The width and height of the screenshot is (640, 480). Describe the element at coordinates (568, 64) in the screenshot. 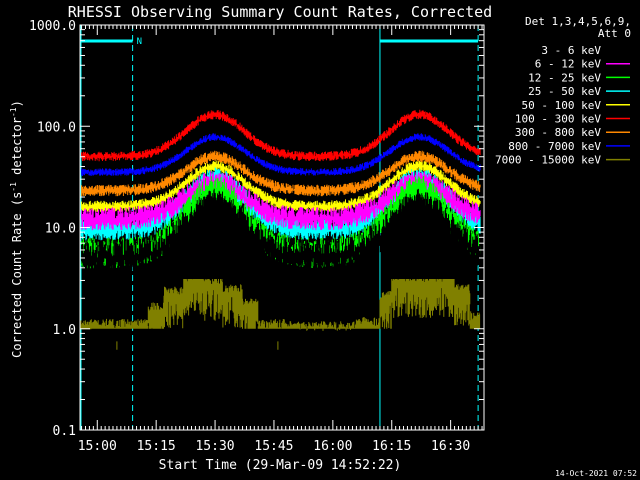

I see `legend-label: 6 - 12 keV` at that location.